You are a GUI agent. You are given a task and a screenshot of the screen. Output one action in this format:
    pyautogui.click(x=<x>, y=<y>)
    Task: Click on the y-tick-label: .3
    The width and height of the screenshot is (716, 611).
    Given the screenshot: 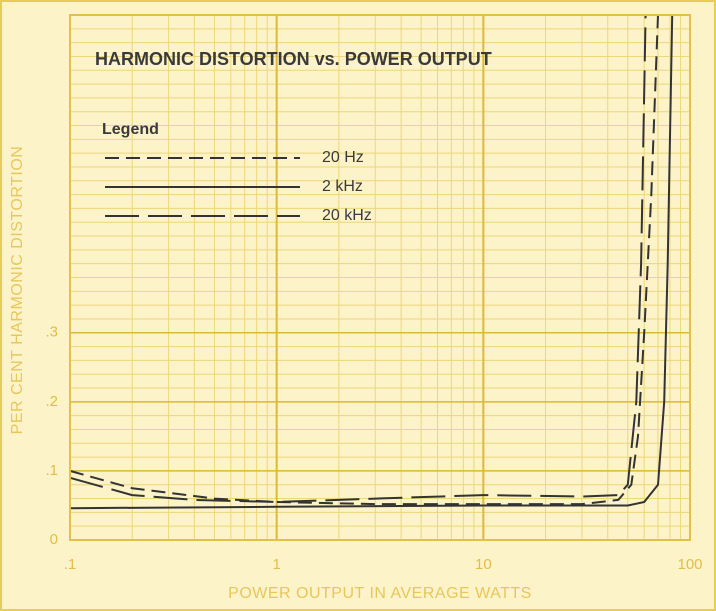 What is the action you would take?
    pyautogui.click(x=51, y=332)
    